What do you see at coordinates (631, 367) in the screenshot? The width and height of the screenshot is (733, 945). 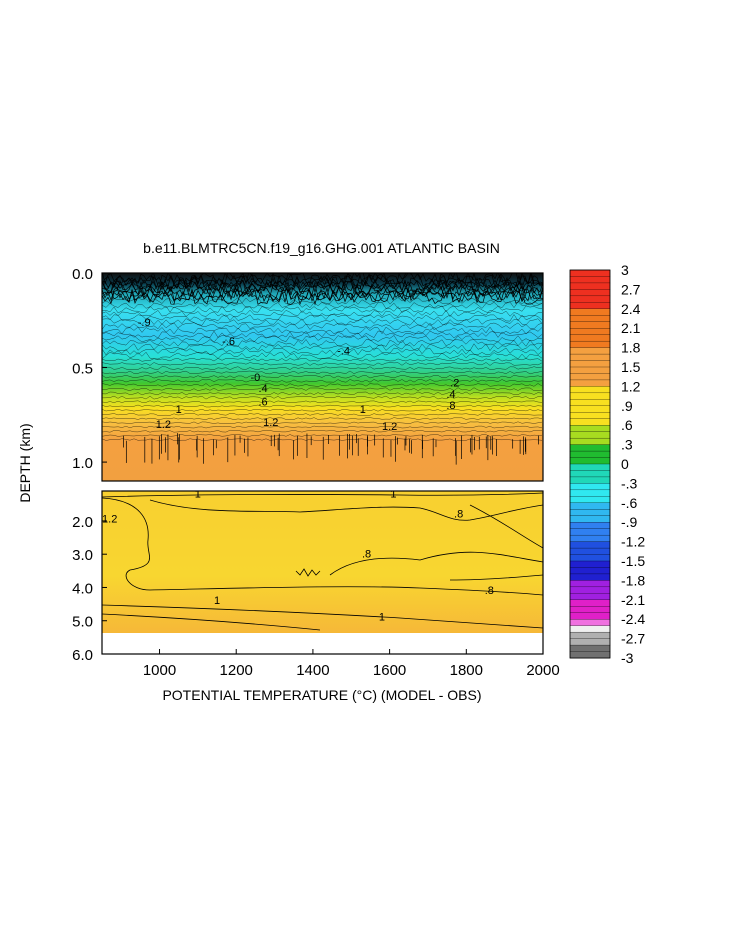 I see `colorbar-label: 1.5` at bounding box center [631, 367].